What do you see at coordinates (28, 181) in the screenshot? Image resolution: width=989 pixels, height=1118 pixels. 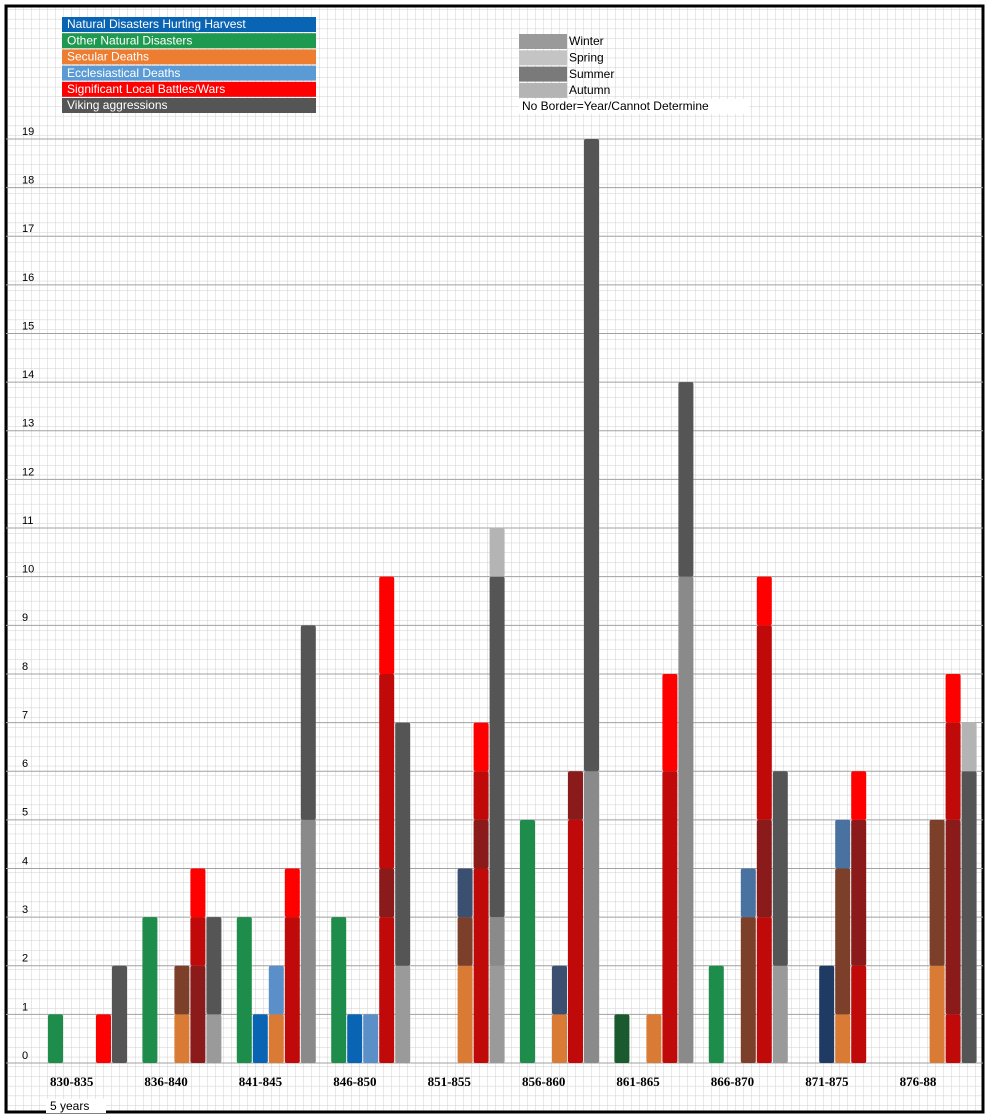 I see `y-tick-label: 18` at bounding box center [28, 181].